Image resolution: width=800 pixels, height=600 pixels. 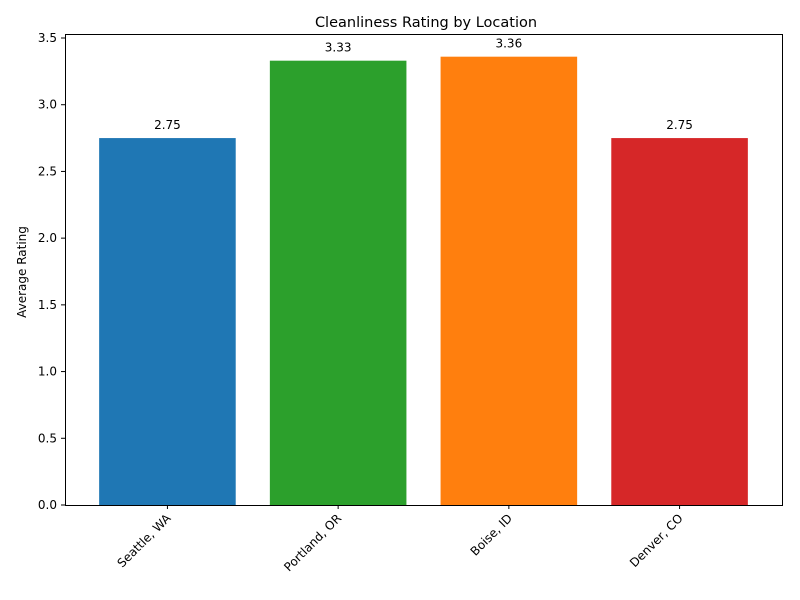 What do you see at coordinates (47, 238) in the screenshot?
I see `y-tick-label: 2.0` at bounding box center [47, 238].